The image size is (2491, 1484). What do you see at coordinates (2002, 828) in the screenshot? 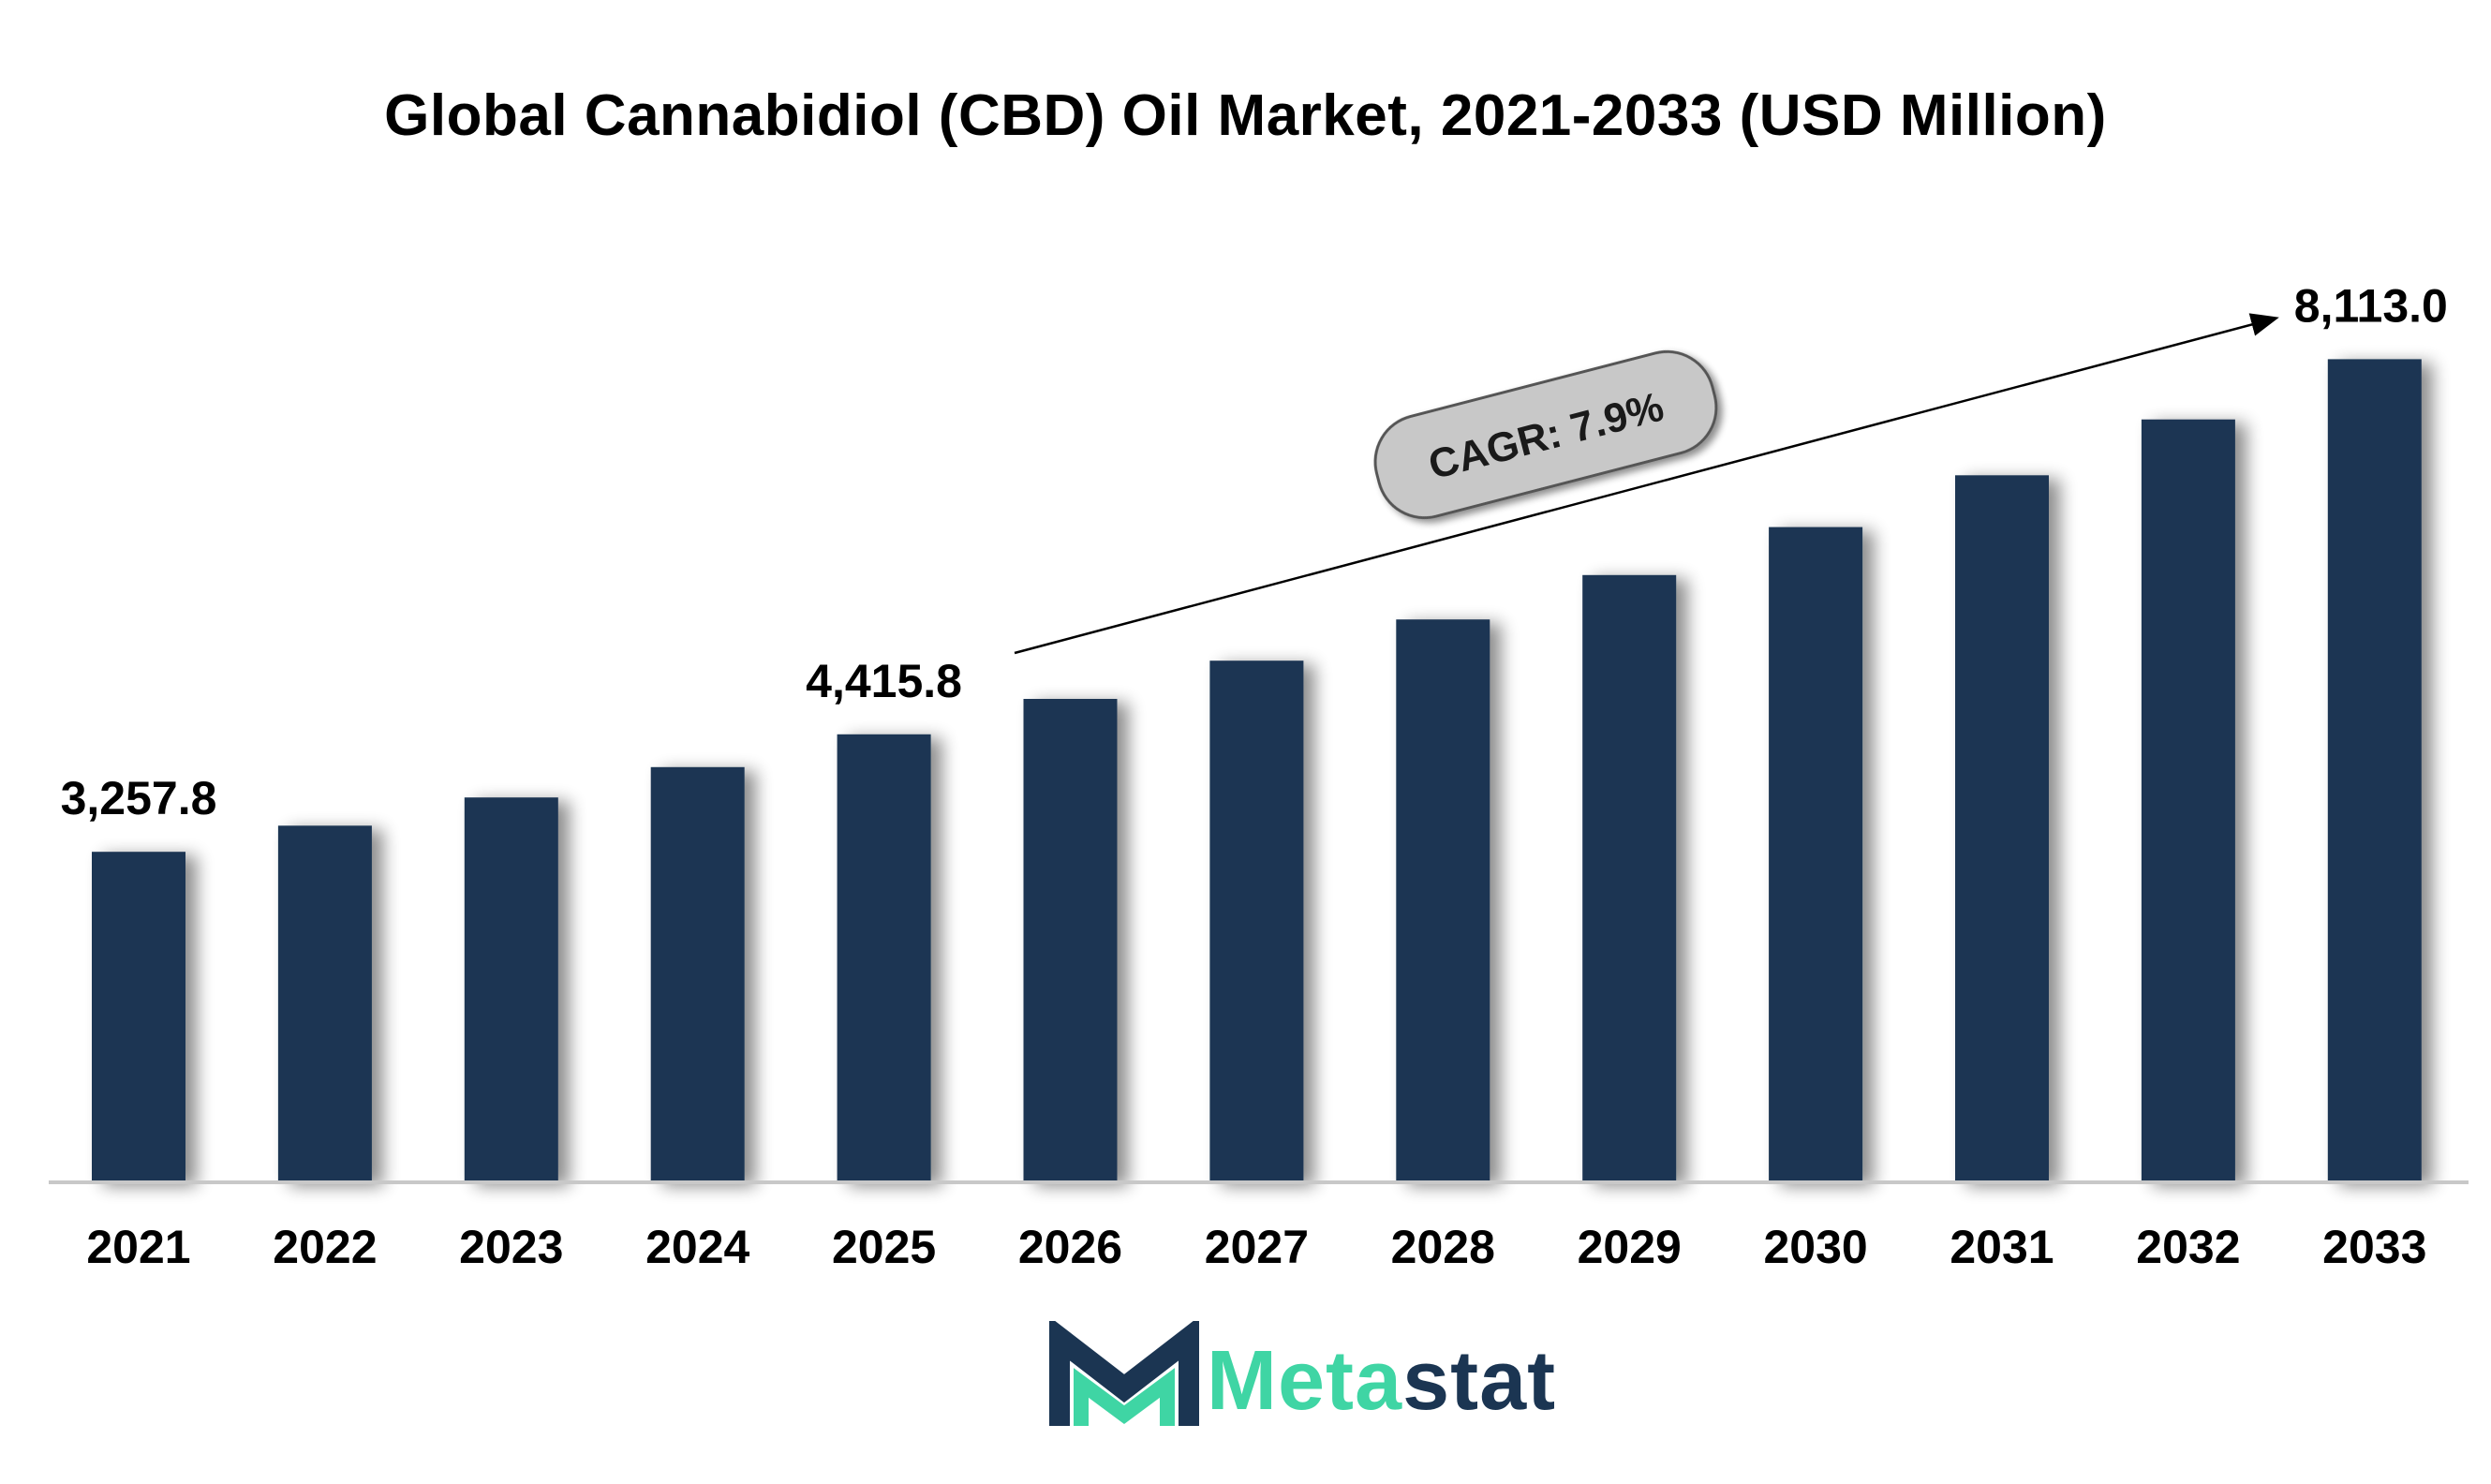
I see `bar-2031` at bounding box center [2002, 828].